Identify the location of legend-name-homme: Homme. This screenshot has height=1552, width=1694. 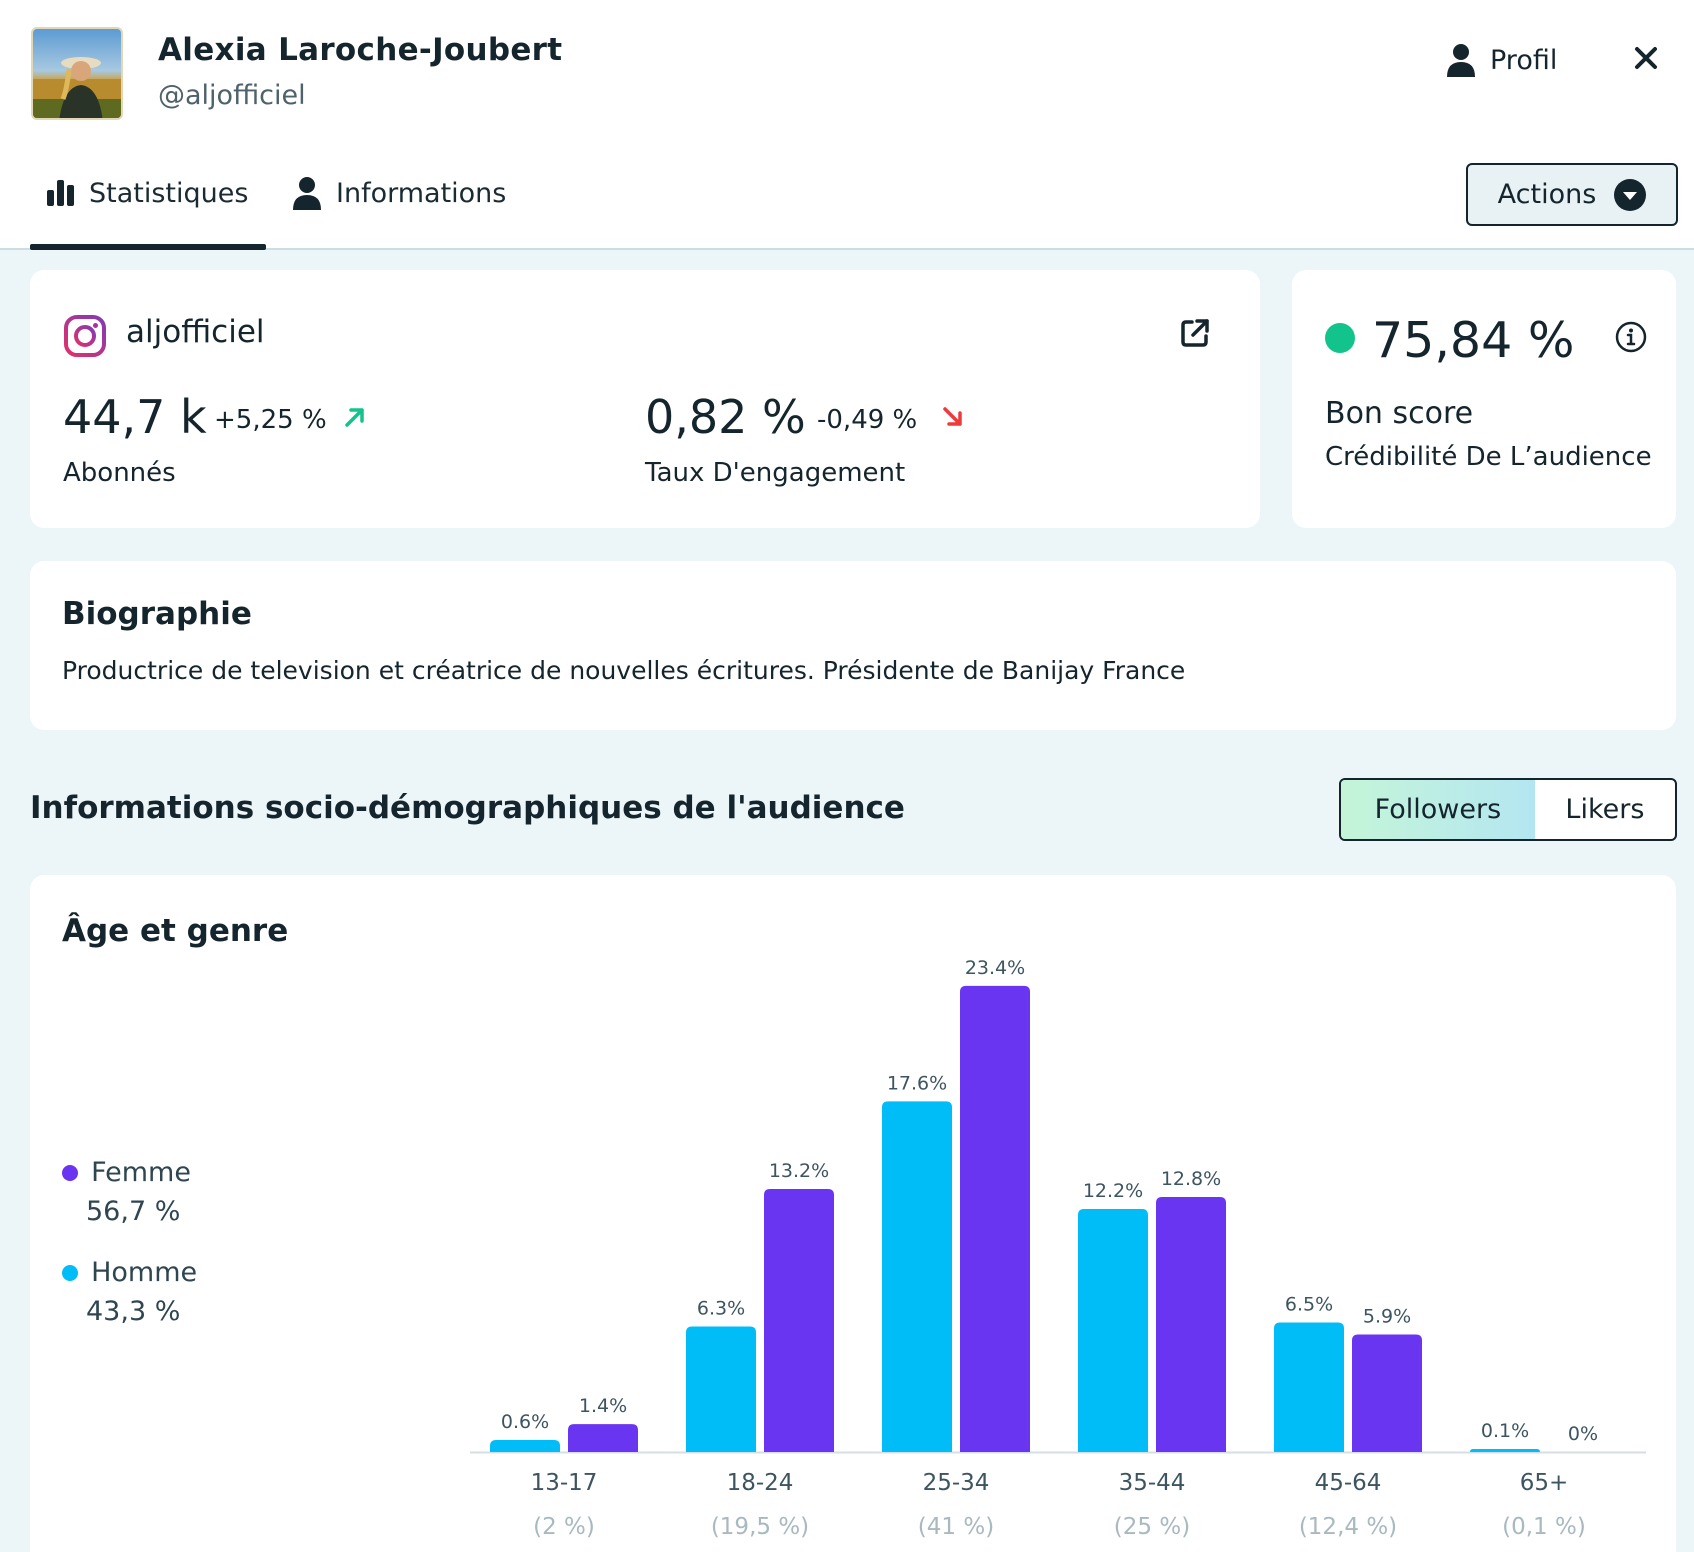
(144, 1272).